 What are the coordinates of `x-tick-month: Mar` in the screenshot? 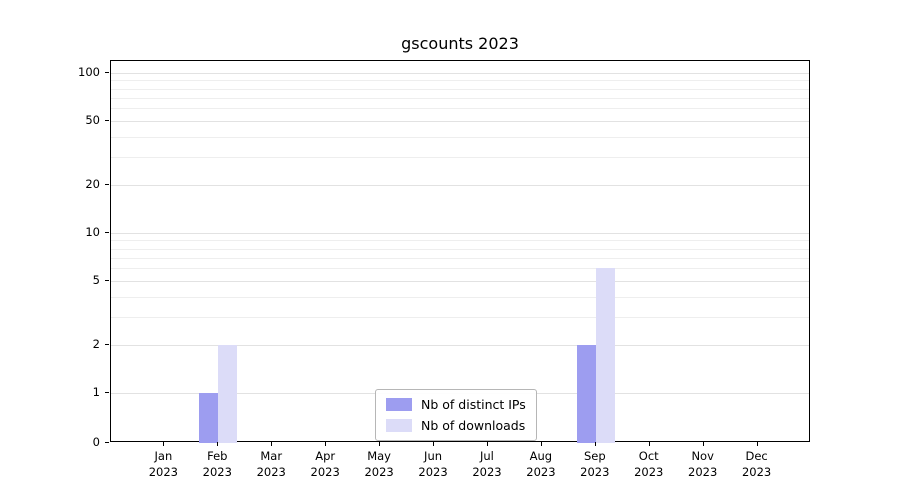 It's located at (271, 456).